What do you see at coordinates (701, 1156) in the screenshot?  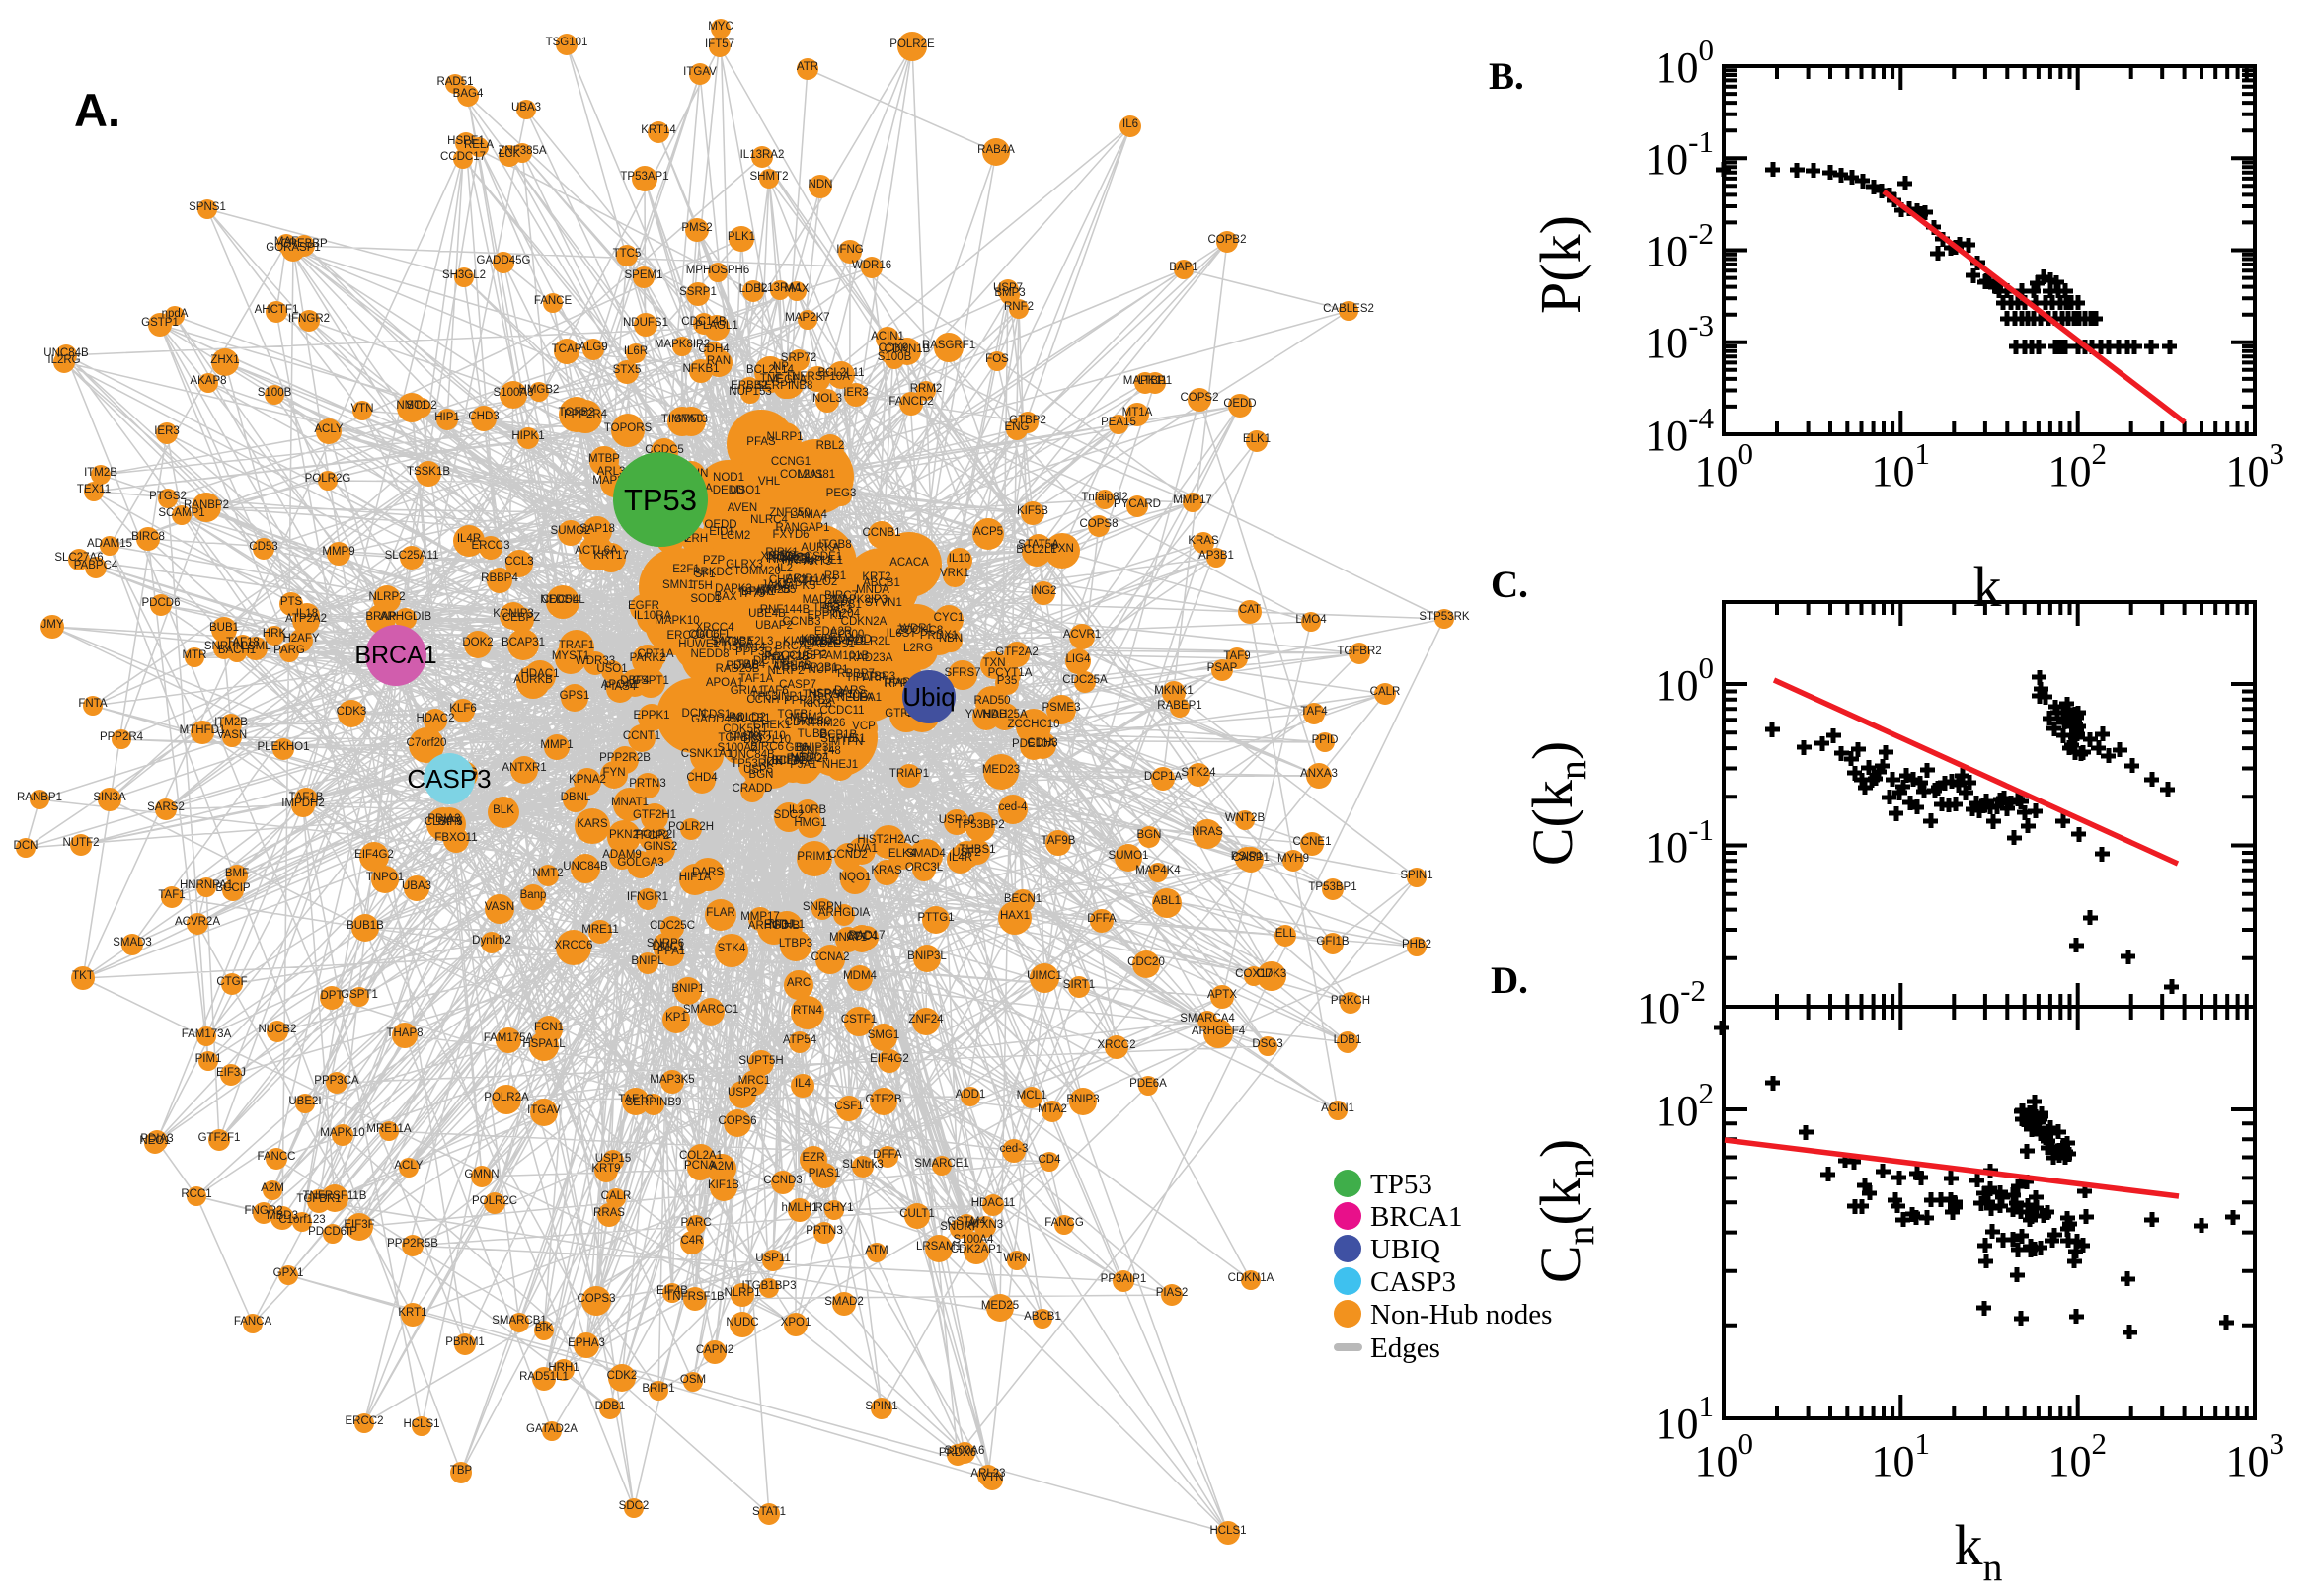 I see `svg-text: COL2A1` at bounding box center [701, 1156].